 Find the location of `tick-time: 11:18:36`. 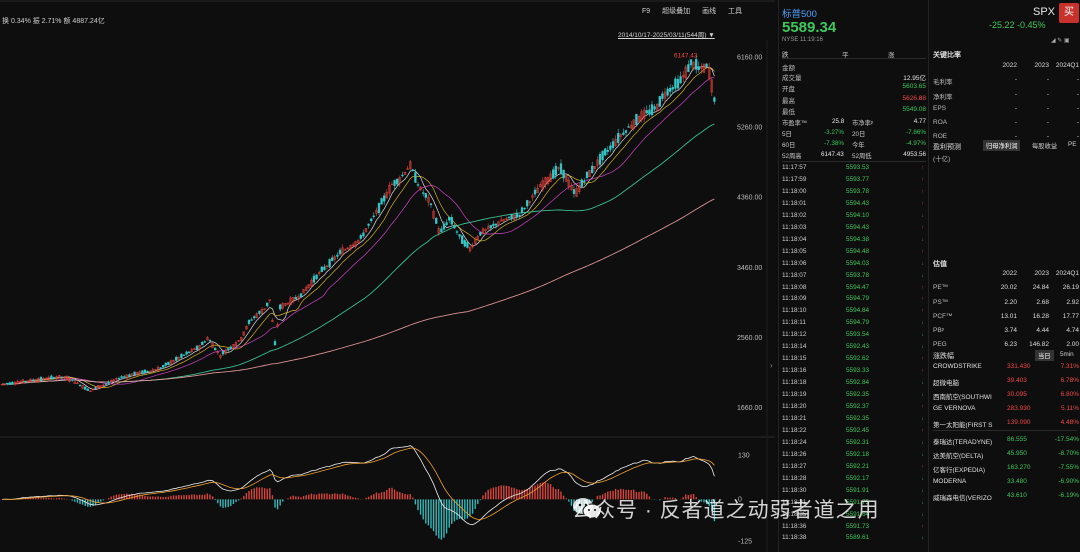

tick-time: 11:18:36 is located at coordinates (794, 526).